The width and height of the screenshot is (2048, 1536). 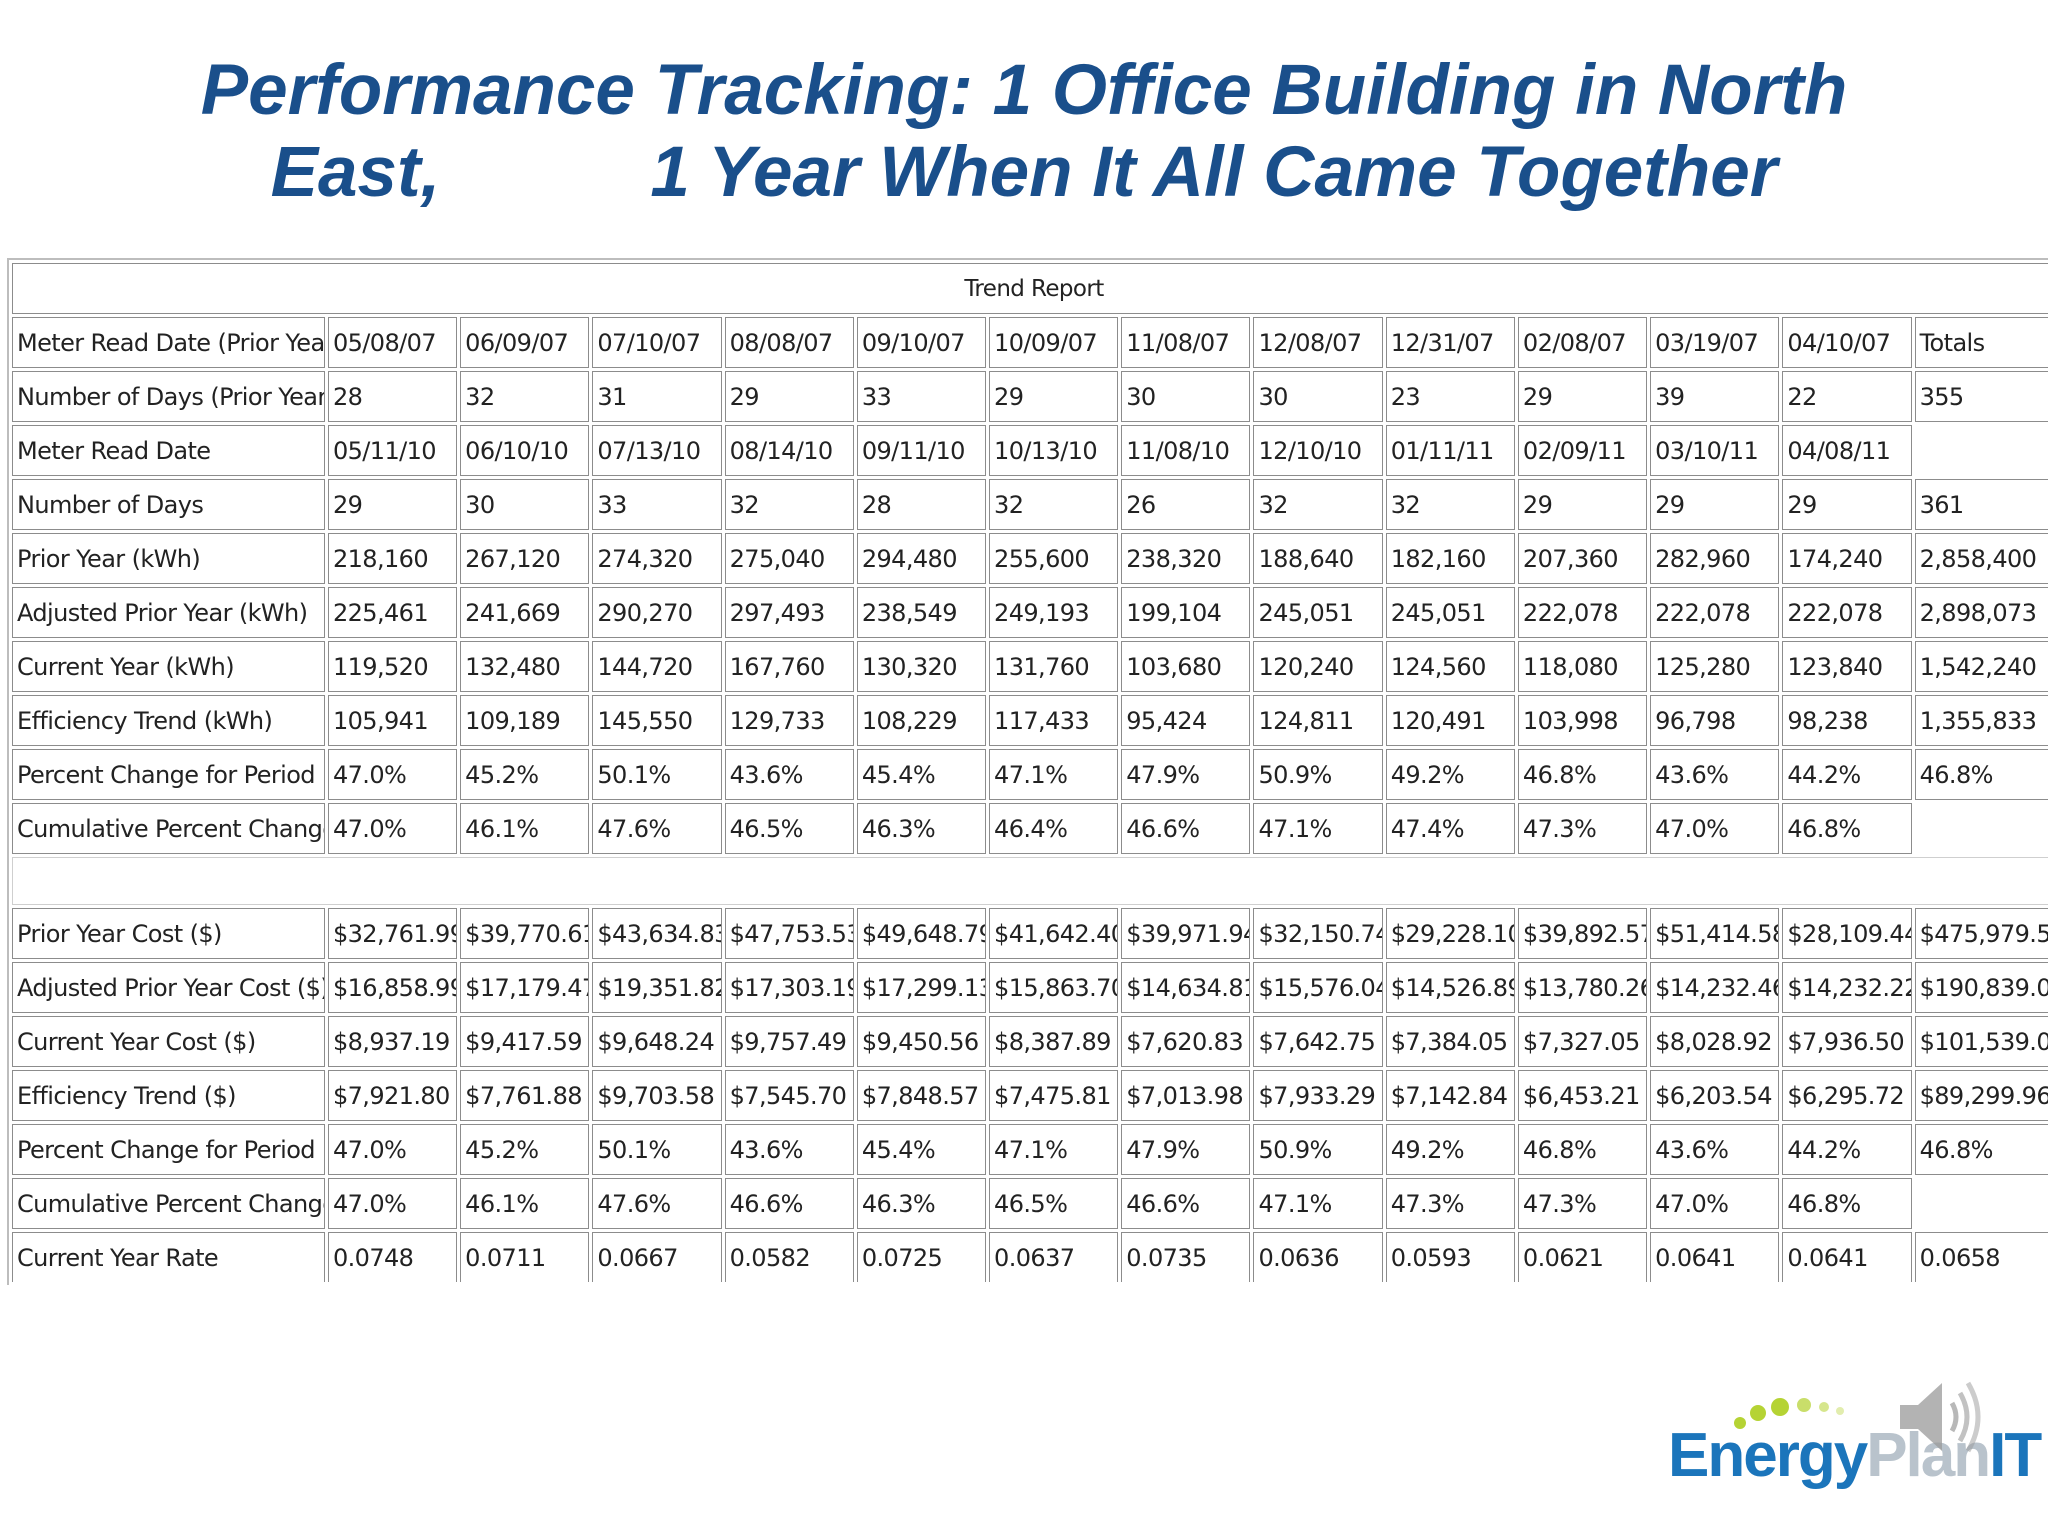 What do you see at coordinates (1768, 1455) in the screenshot?
I see `logo-energy-text: Energy` at bounding box center [1768, 1455].